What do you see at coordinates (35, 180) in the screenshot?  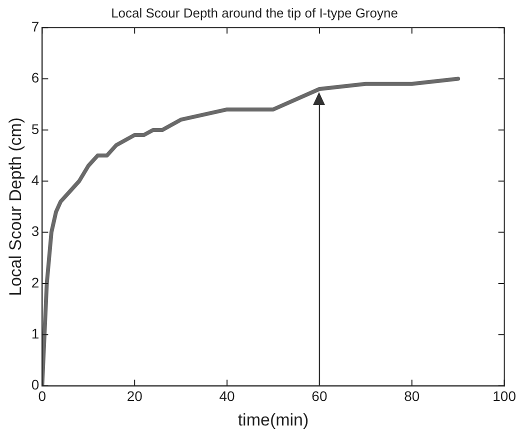 I see `y-tick-label: 4` at bounding box center [35, 180].